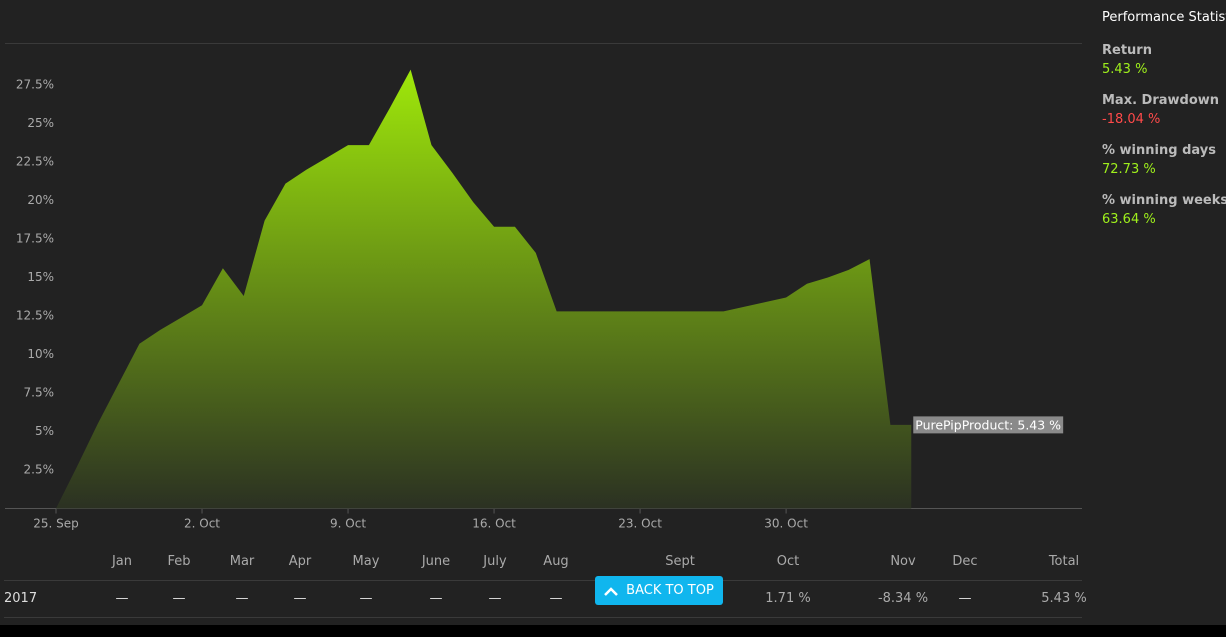  Describe the element at coordinates (21, 598) in the screenshot. I see `row-label: 2017` at that location.